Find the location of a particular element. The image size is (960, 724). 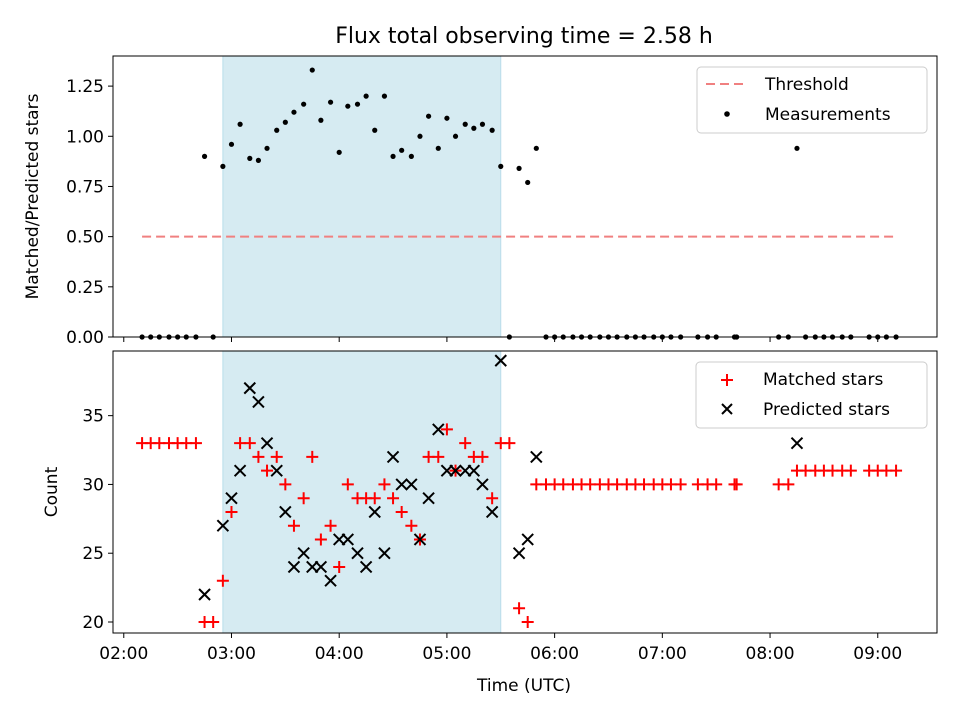

x-axis-ticks: 02:00 03:00 04:00 05:00 06:00 07:00 08:00 09:00 is located at coordinates (500, 648).